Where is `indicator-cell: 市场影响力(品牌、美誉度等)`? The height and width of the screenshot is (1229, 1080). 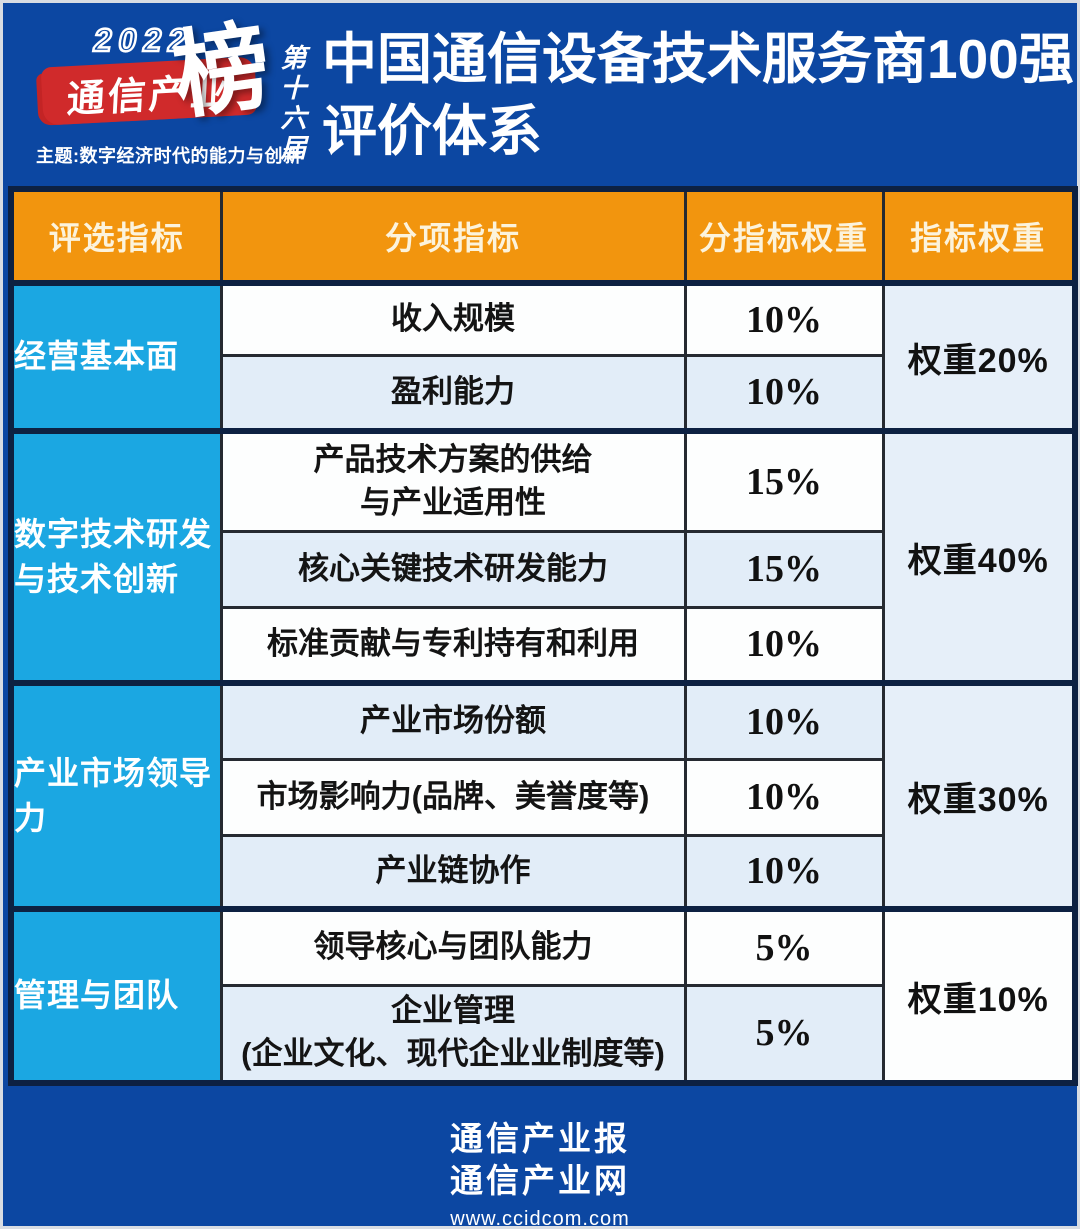
indicator-cell: 市场影响力(品牌、美誉度等) is located at coordinates (453, 797).